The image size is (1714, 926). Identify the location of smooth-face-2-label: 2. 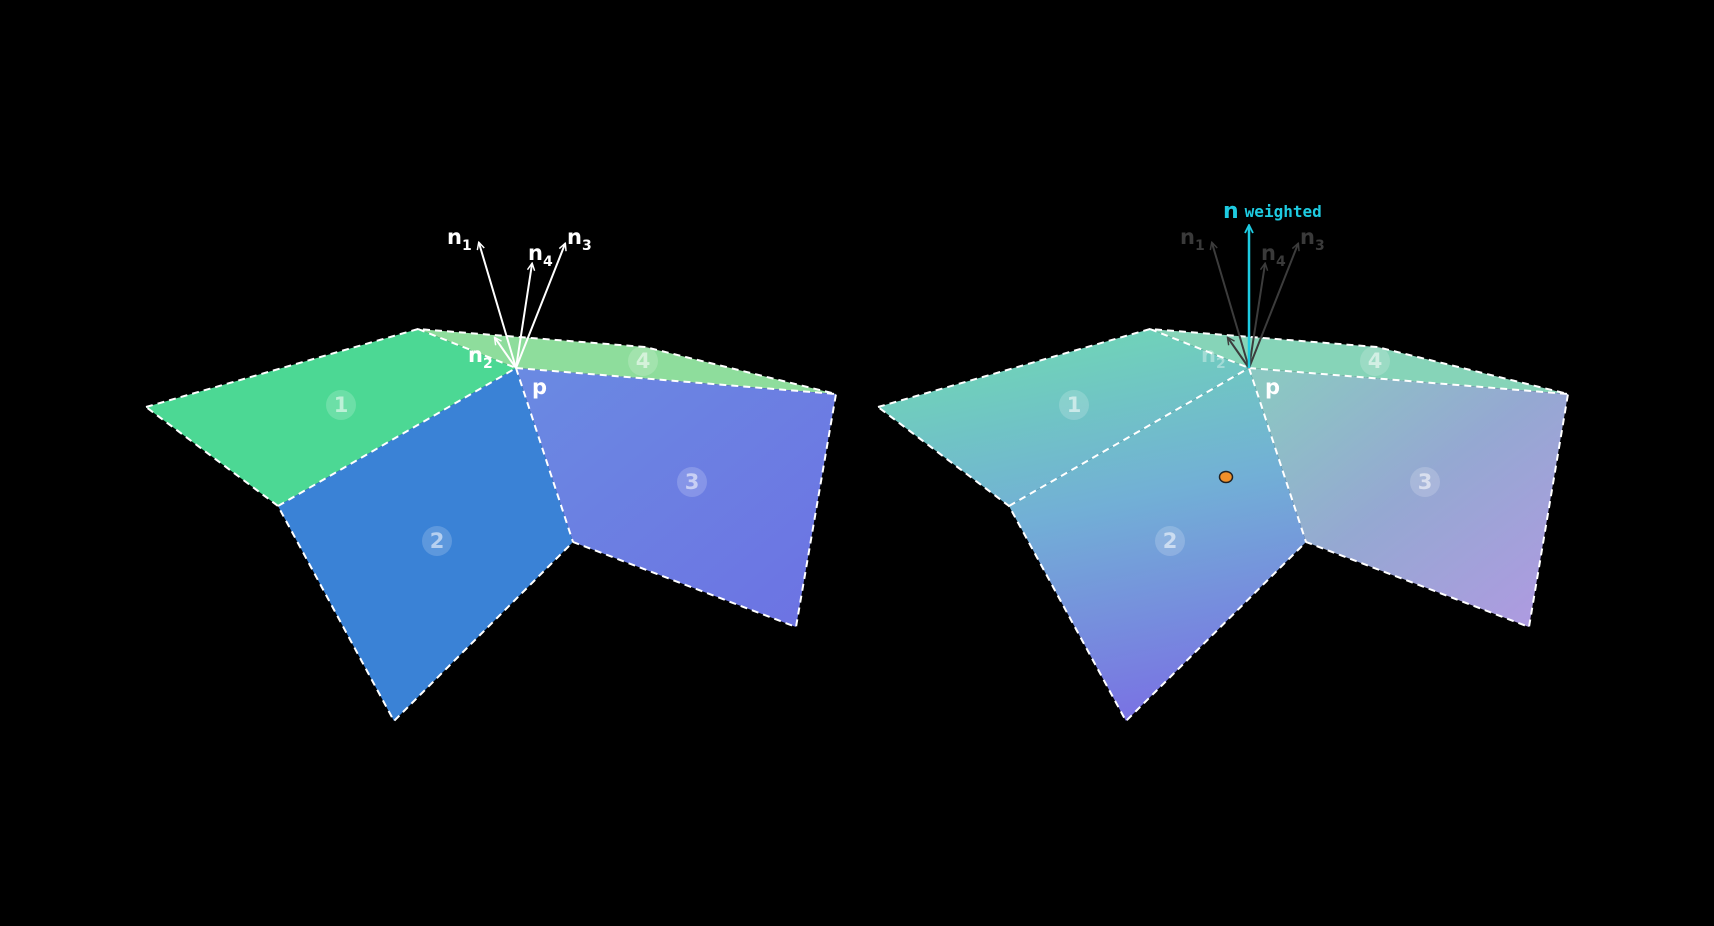
(1170, 541).